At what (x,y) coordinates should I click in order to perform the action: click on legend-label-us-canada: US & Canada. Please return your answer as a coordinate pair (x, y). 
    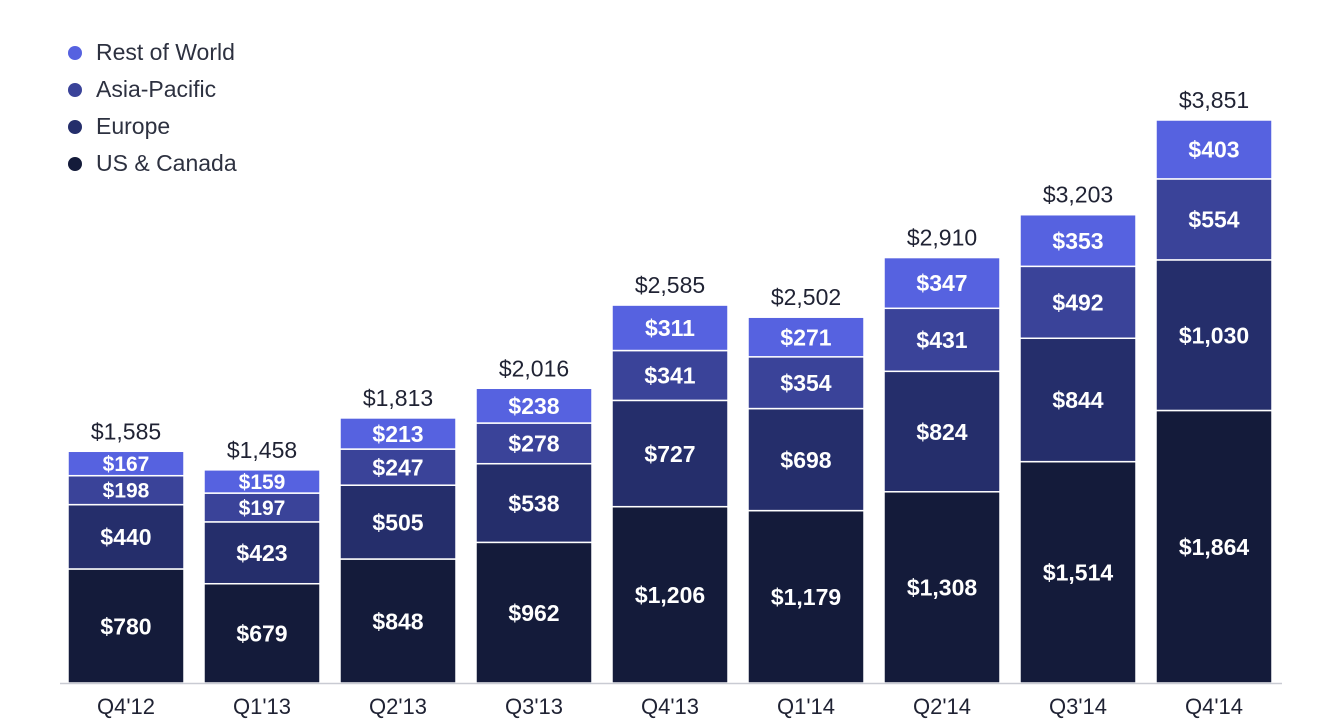
    Looking at the image, I should click on (166, 163).